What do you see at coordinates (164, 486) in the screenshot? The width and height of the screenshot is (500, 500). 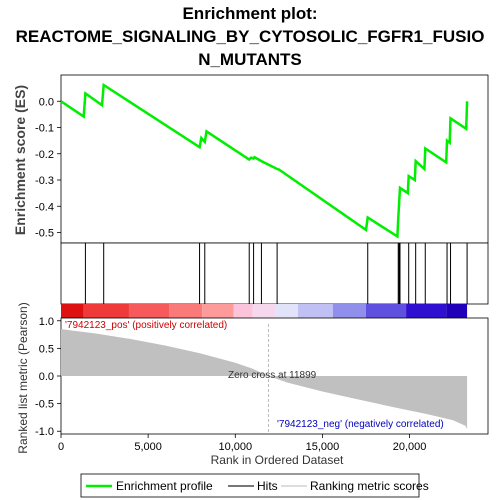 I see `legend-label-enrichment-profile: Enrichment profile` at bounding box center [164, 486].